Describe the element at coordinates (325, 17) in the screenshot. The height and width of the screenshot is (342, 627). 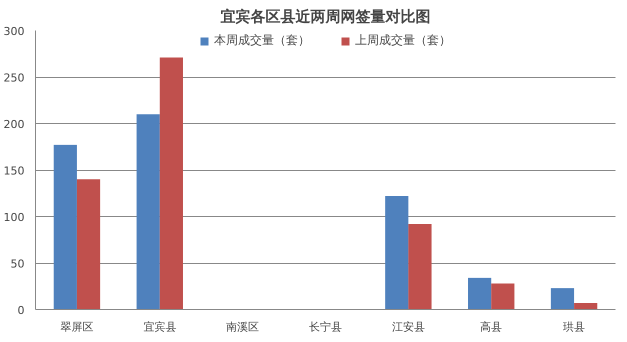
I see `chart-title: 宜宾各区县近两周网签量对比图` at that location.